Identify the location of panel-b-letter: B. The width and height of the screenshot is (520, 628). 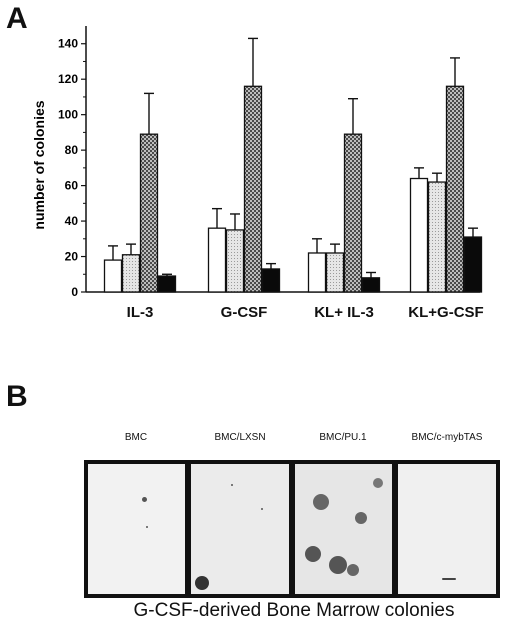
(17, 396).